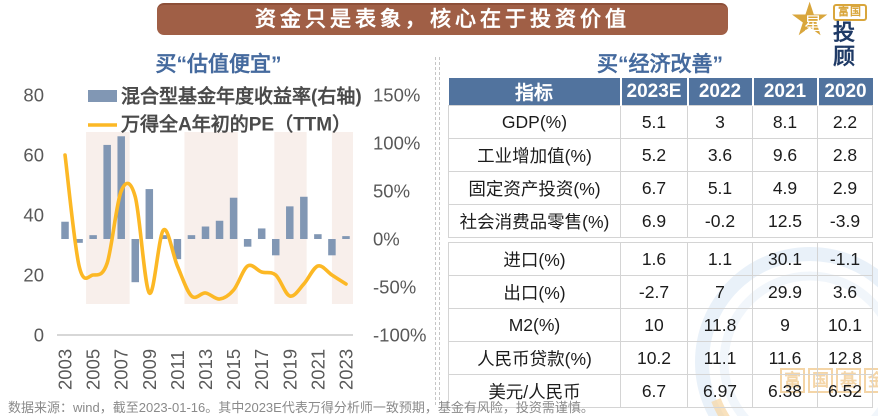 Image resolution: width=878 pixels, height=416 pixels. Describe the element at coordinates (785, 221) in the screenshot. I see `indicator-value: 12.5` at that location.